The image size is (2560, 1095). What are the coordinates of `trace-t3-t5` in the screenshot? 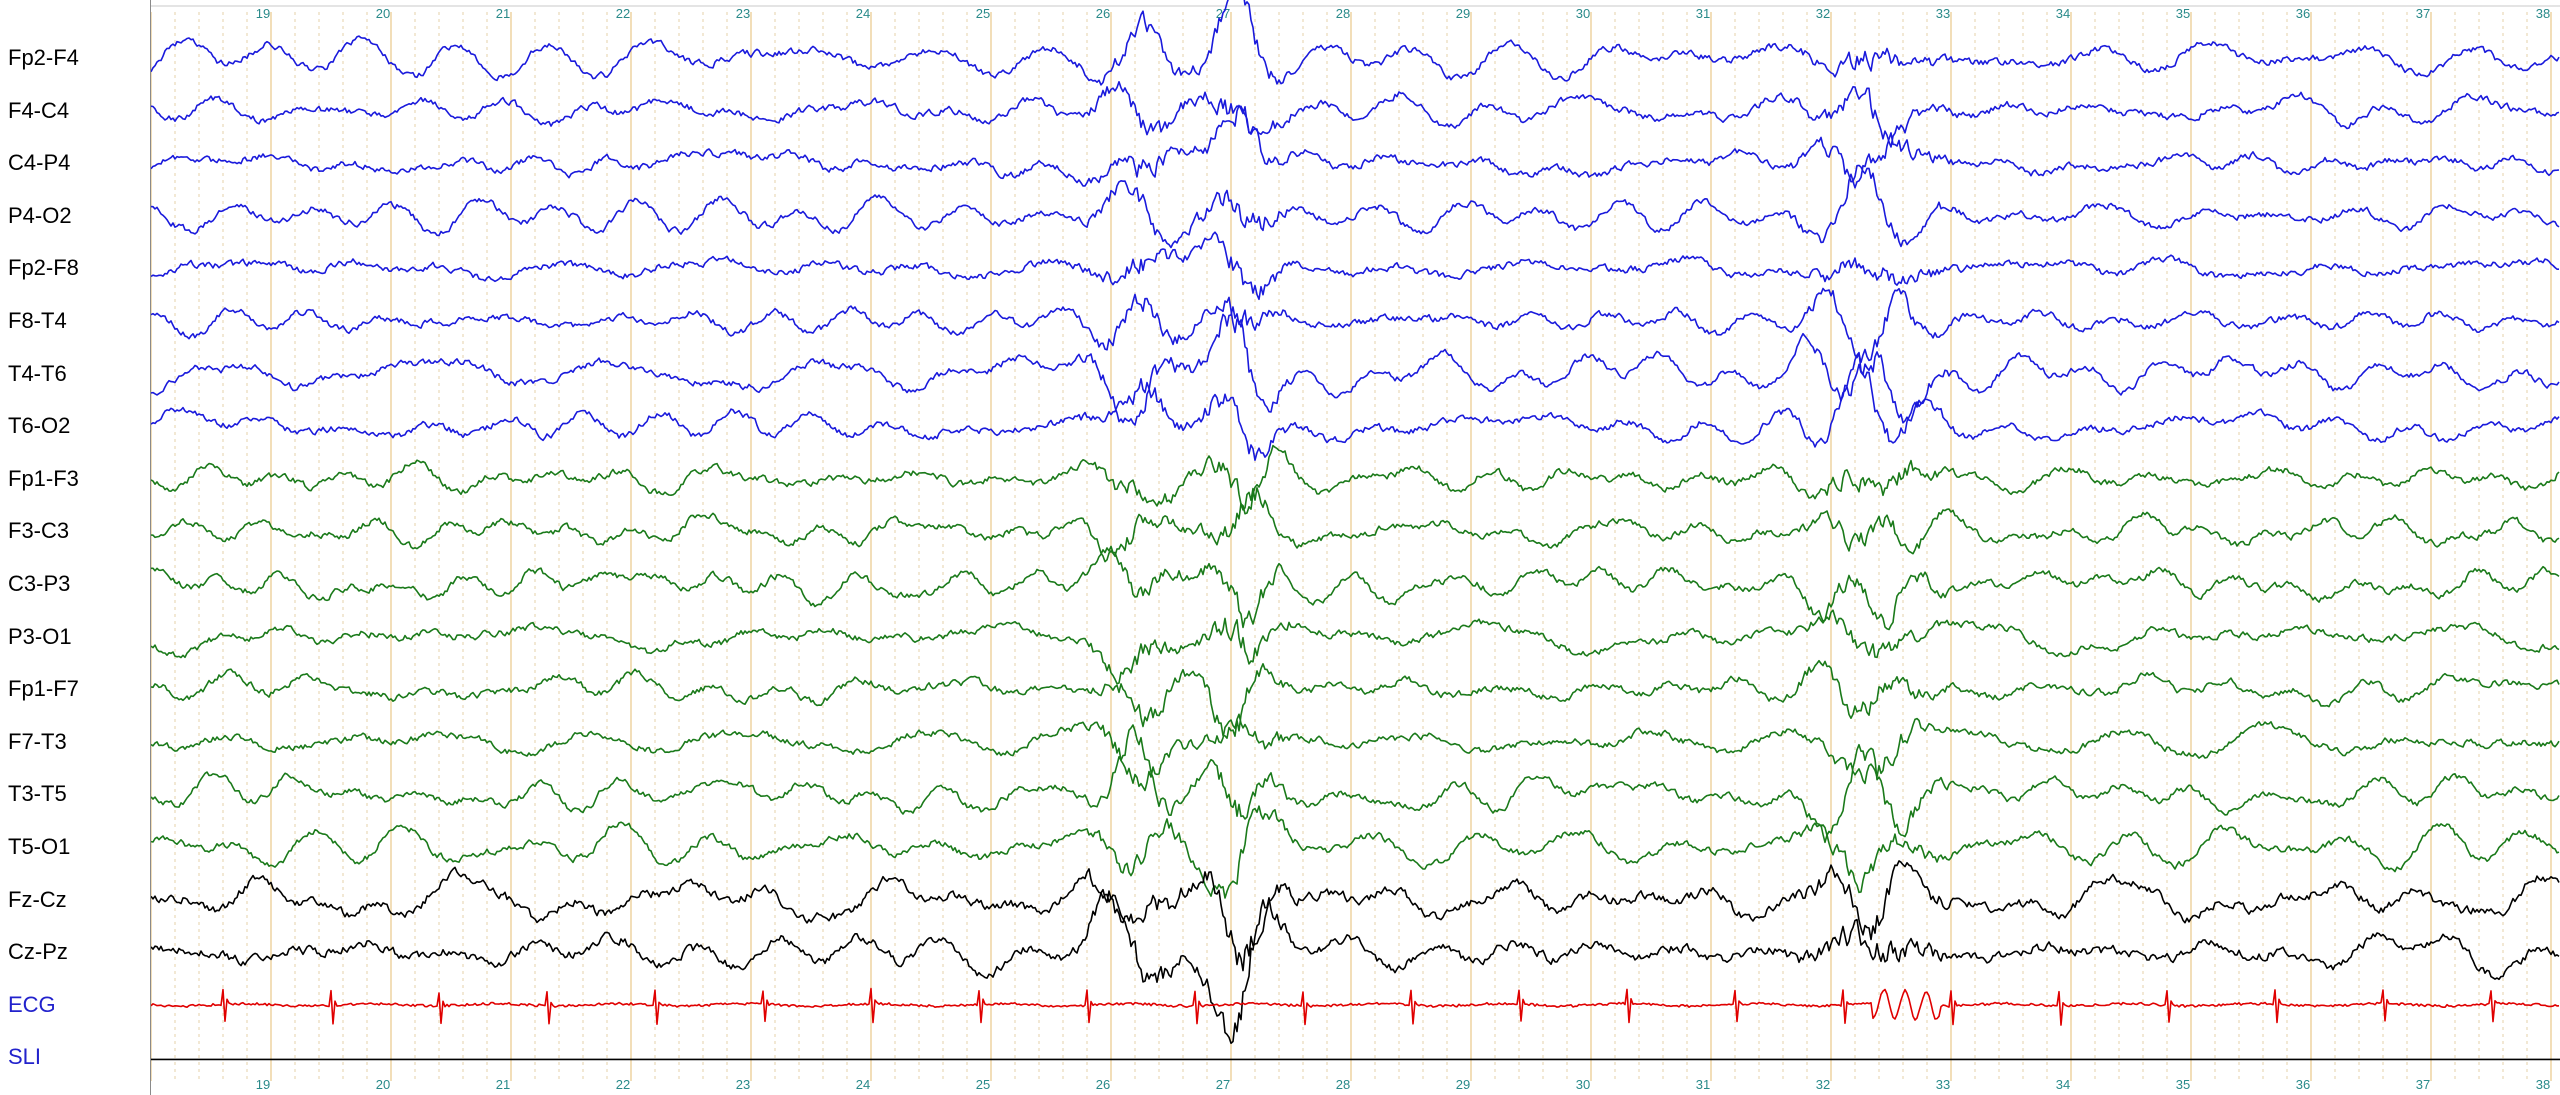 It's located at (1355, 781).